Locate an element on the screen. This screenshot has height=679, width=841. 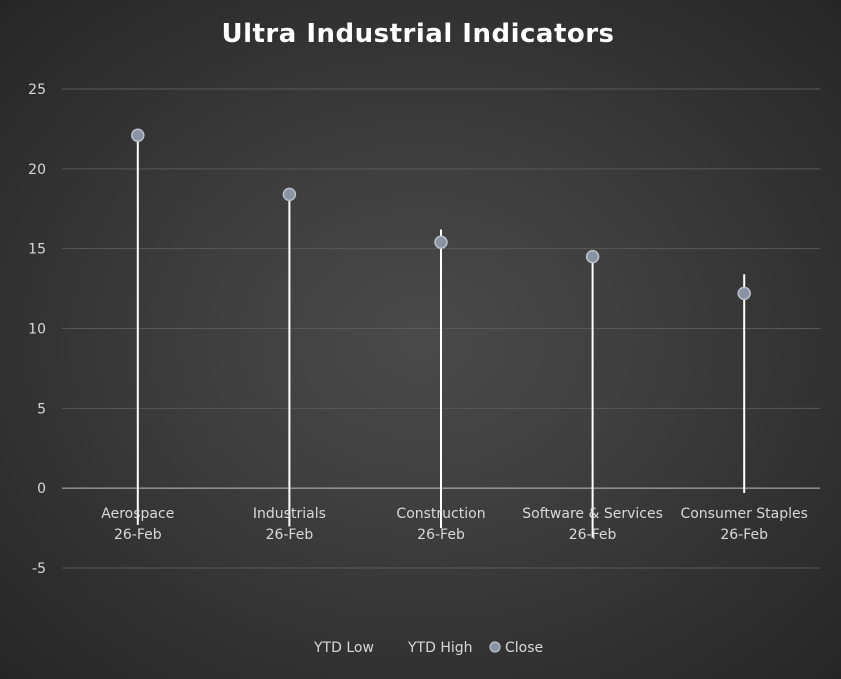
legend-close-marker is located at coordinates (495, 647).